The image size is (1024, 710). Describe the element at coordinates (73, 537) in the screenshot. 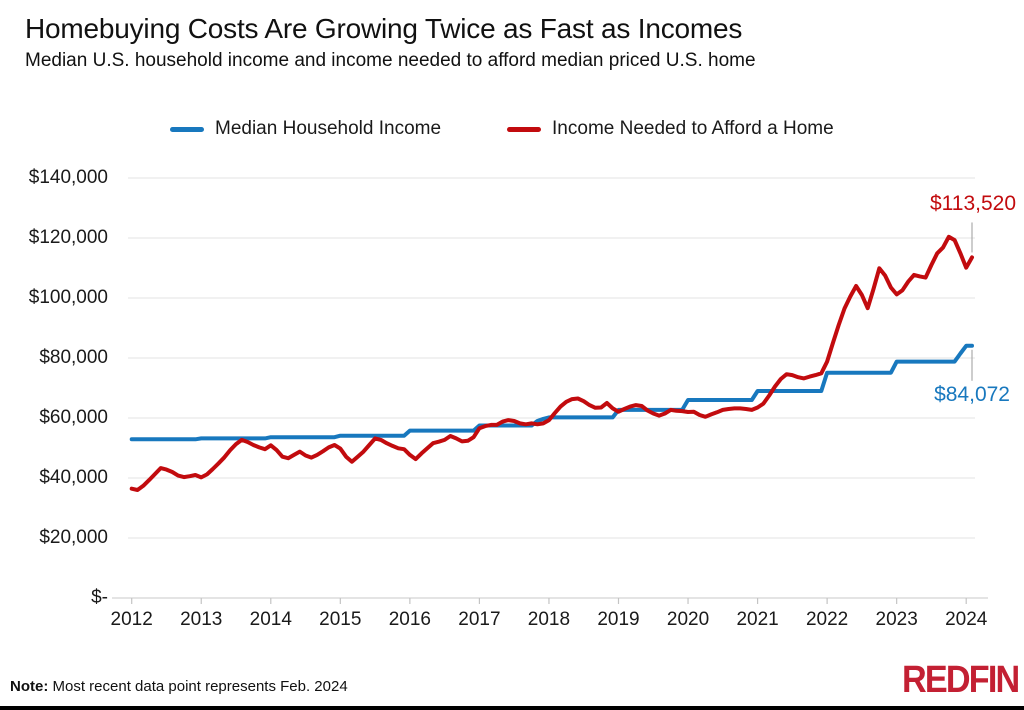

I see `y-axis-label: $20,000` at that location.